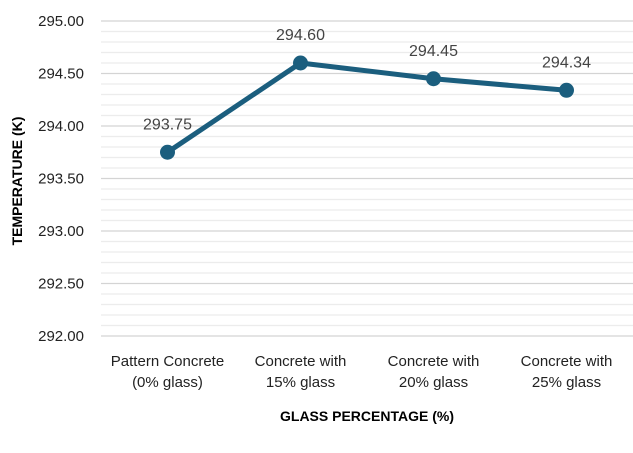 This screenshot has width=633, height=453. I want to click on data-label: 294.45, so click(433, 51).